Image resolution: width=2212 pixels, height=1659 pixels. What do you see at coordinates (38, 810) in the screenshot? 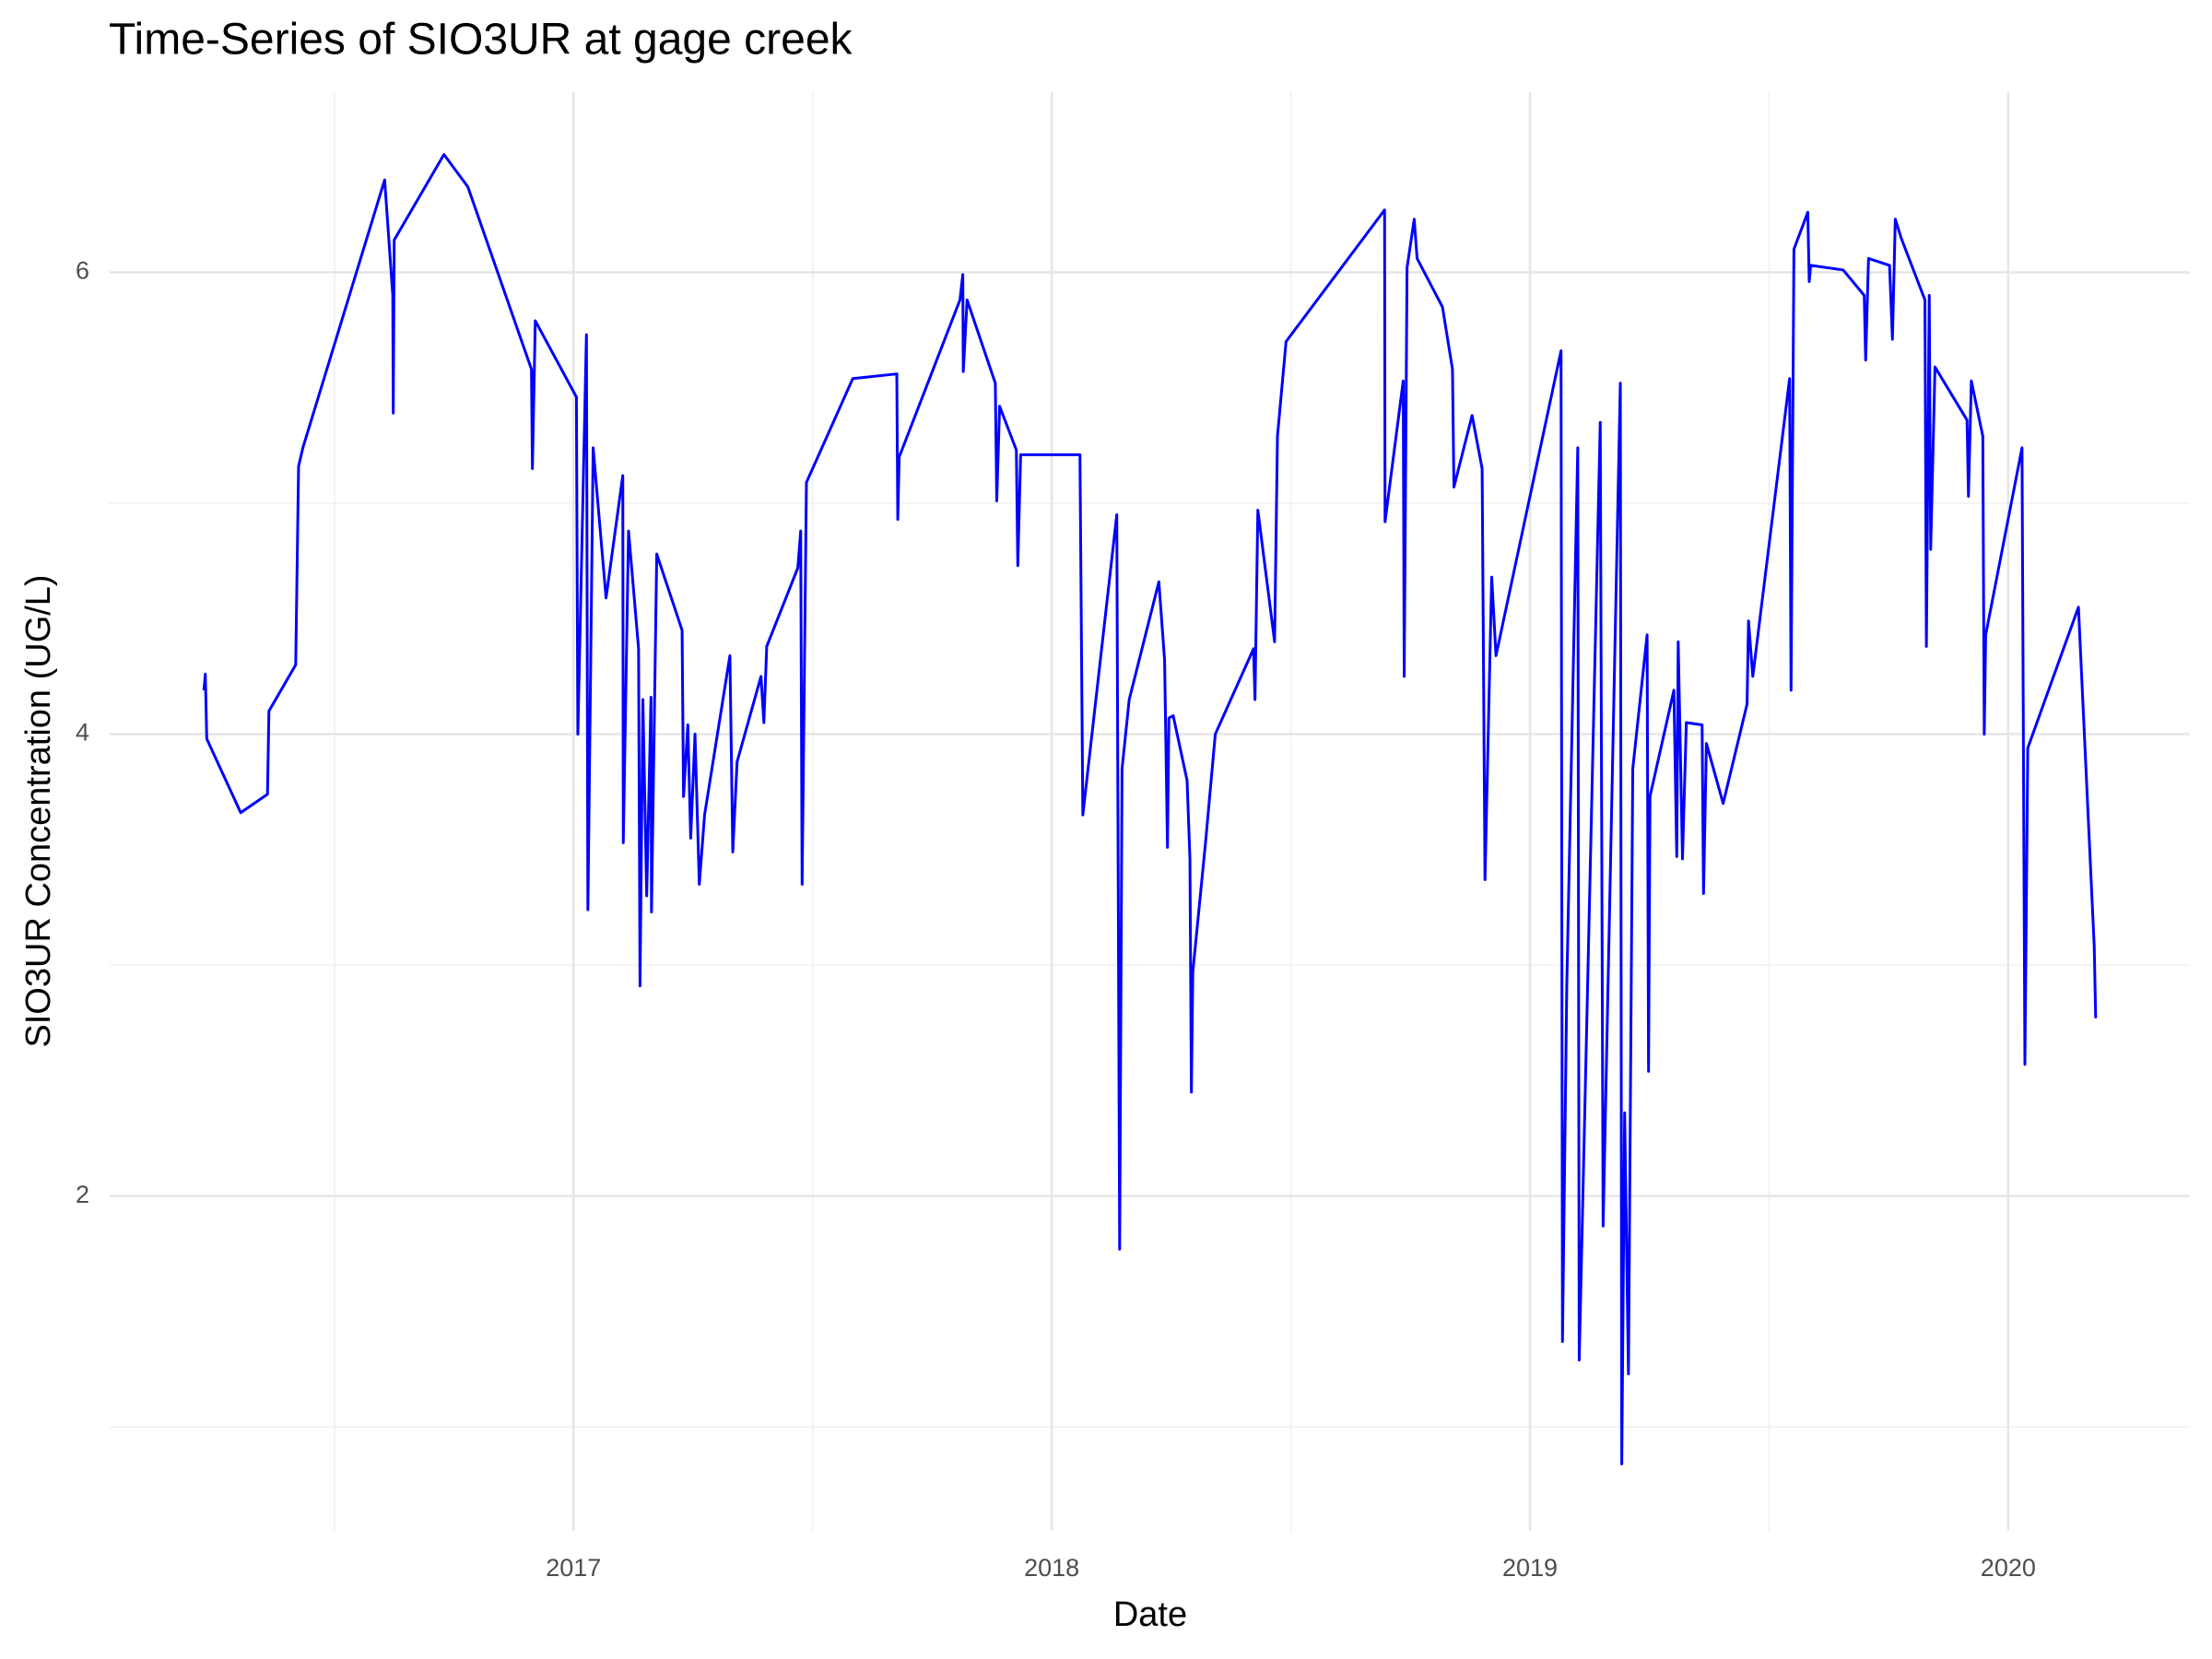
I see `y-axis-title: SIO3UR Concentration (UG/L)` at bounding box center [38, 810].